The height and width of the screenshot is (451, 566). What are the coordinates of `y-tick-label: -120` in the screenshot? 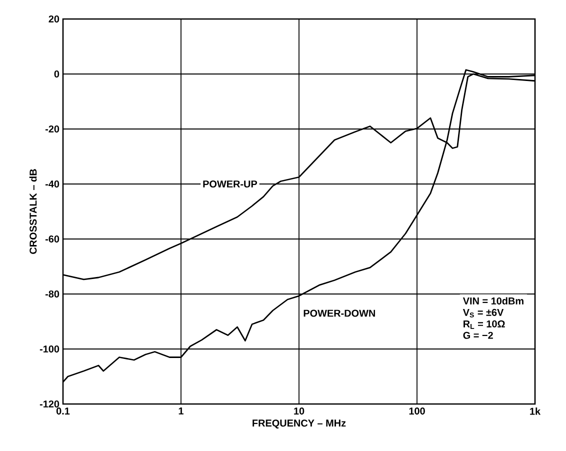 It's located at (50, 404).